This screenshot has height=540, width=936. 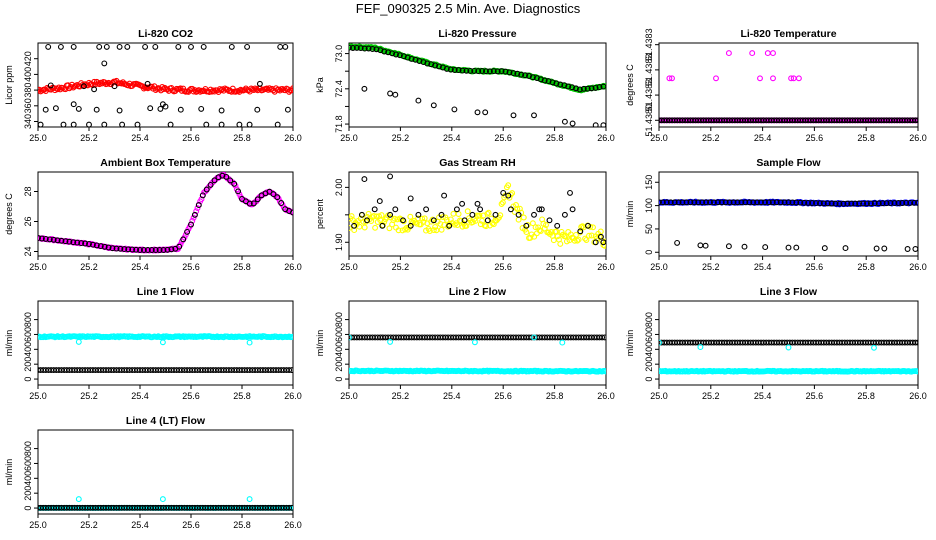 I want to click on y-axis-label: kPa, so click(x=320, y=85).